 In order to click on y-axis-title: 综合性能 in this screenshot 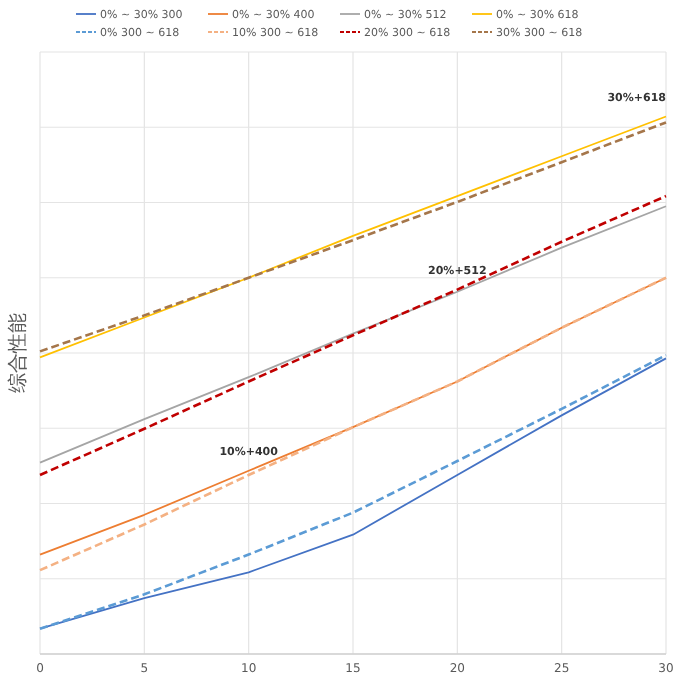, I will do `click(18, 353)`.